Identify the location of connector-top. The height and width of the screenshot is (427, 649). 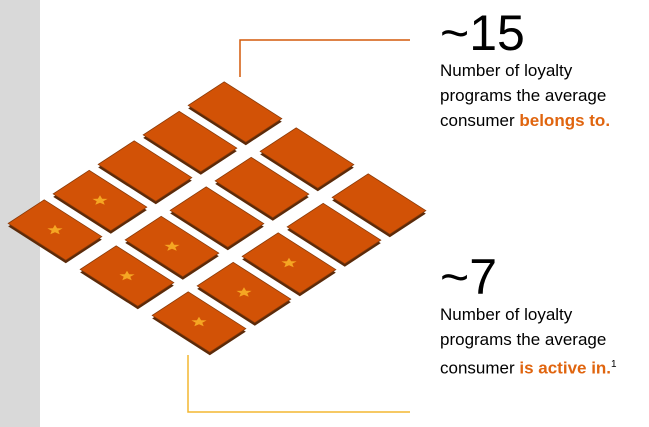
(324, 58).